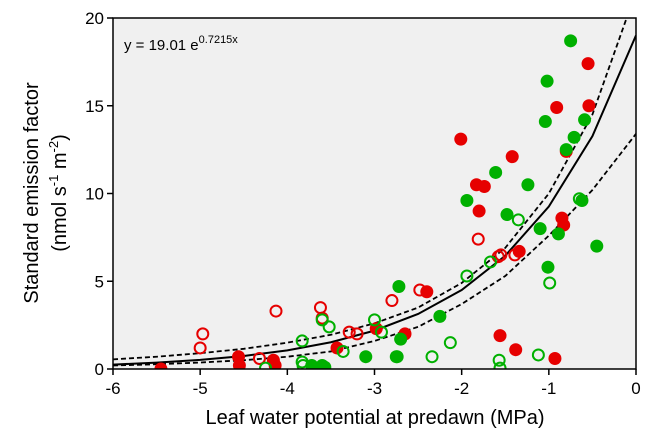 The image size is (651, 441). I want to click on equation-text: y = 19.01 e, so click(161, 45).